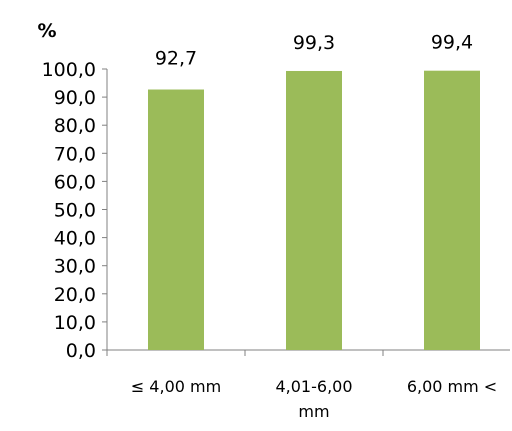 The image size is (512, 431). I want to click on category-label: mm, so click(313, 411).